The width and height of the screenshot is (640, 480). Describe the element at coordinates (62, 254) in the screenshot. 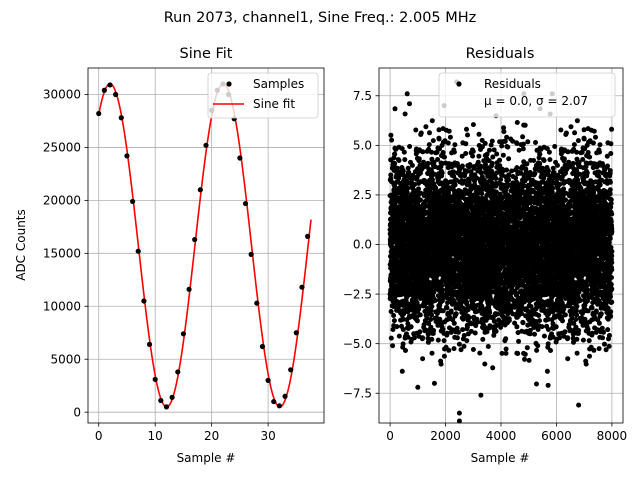

I see `sine-fit-ytick-label: 15000` at that location.